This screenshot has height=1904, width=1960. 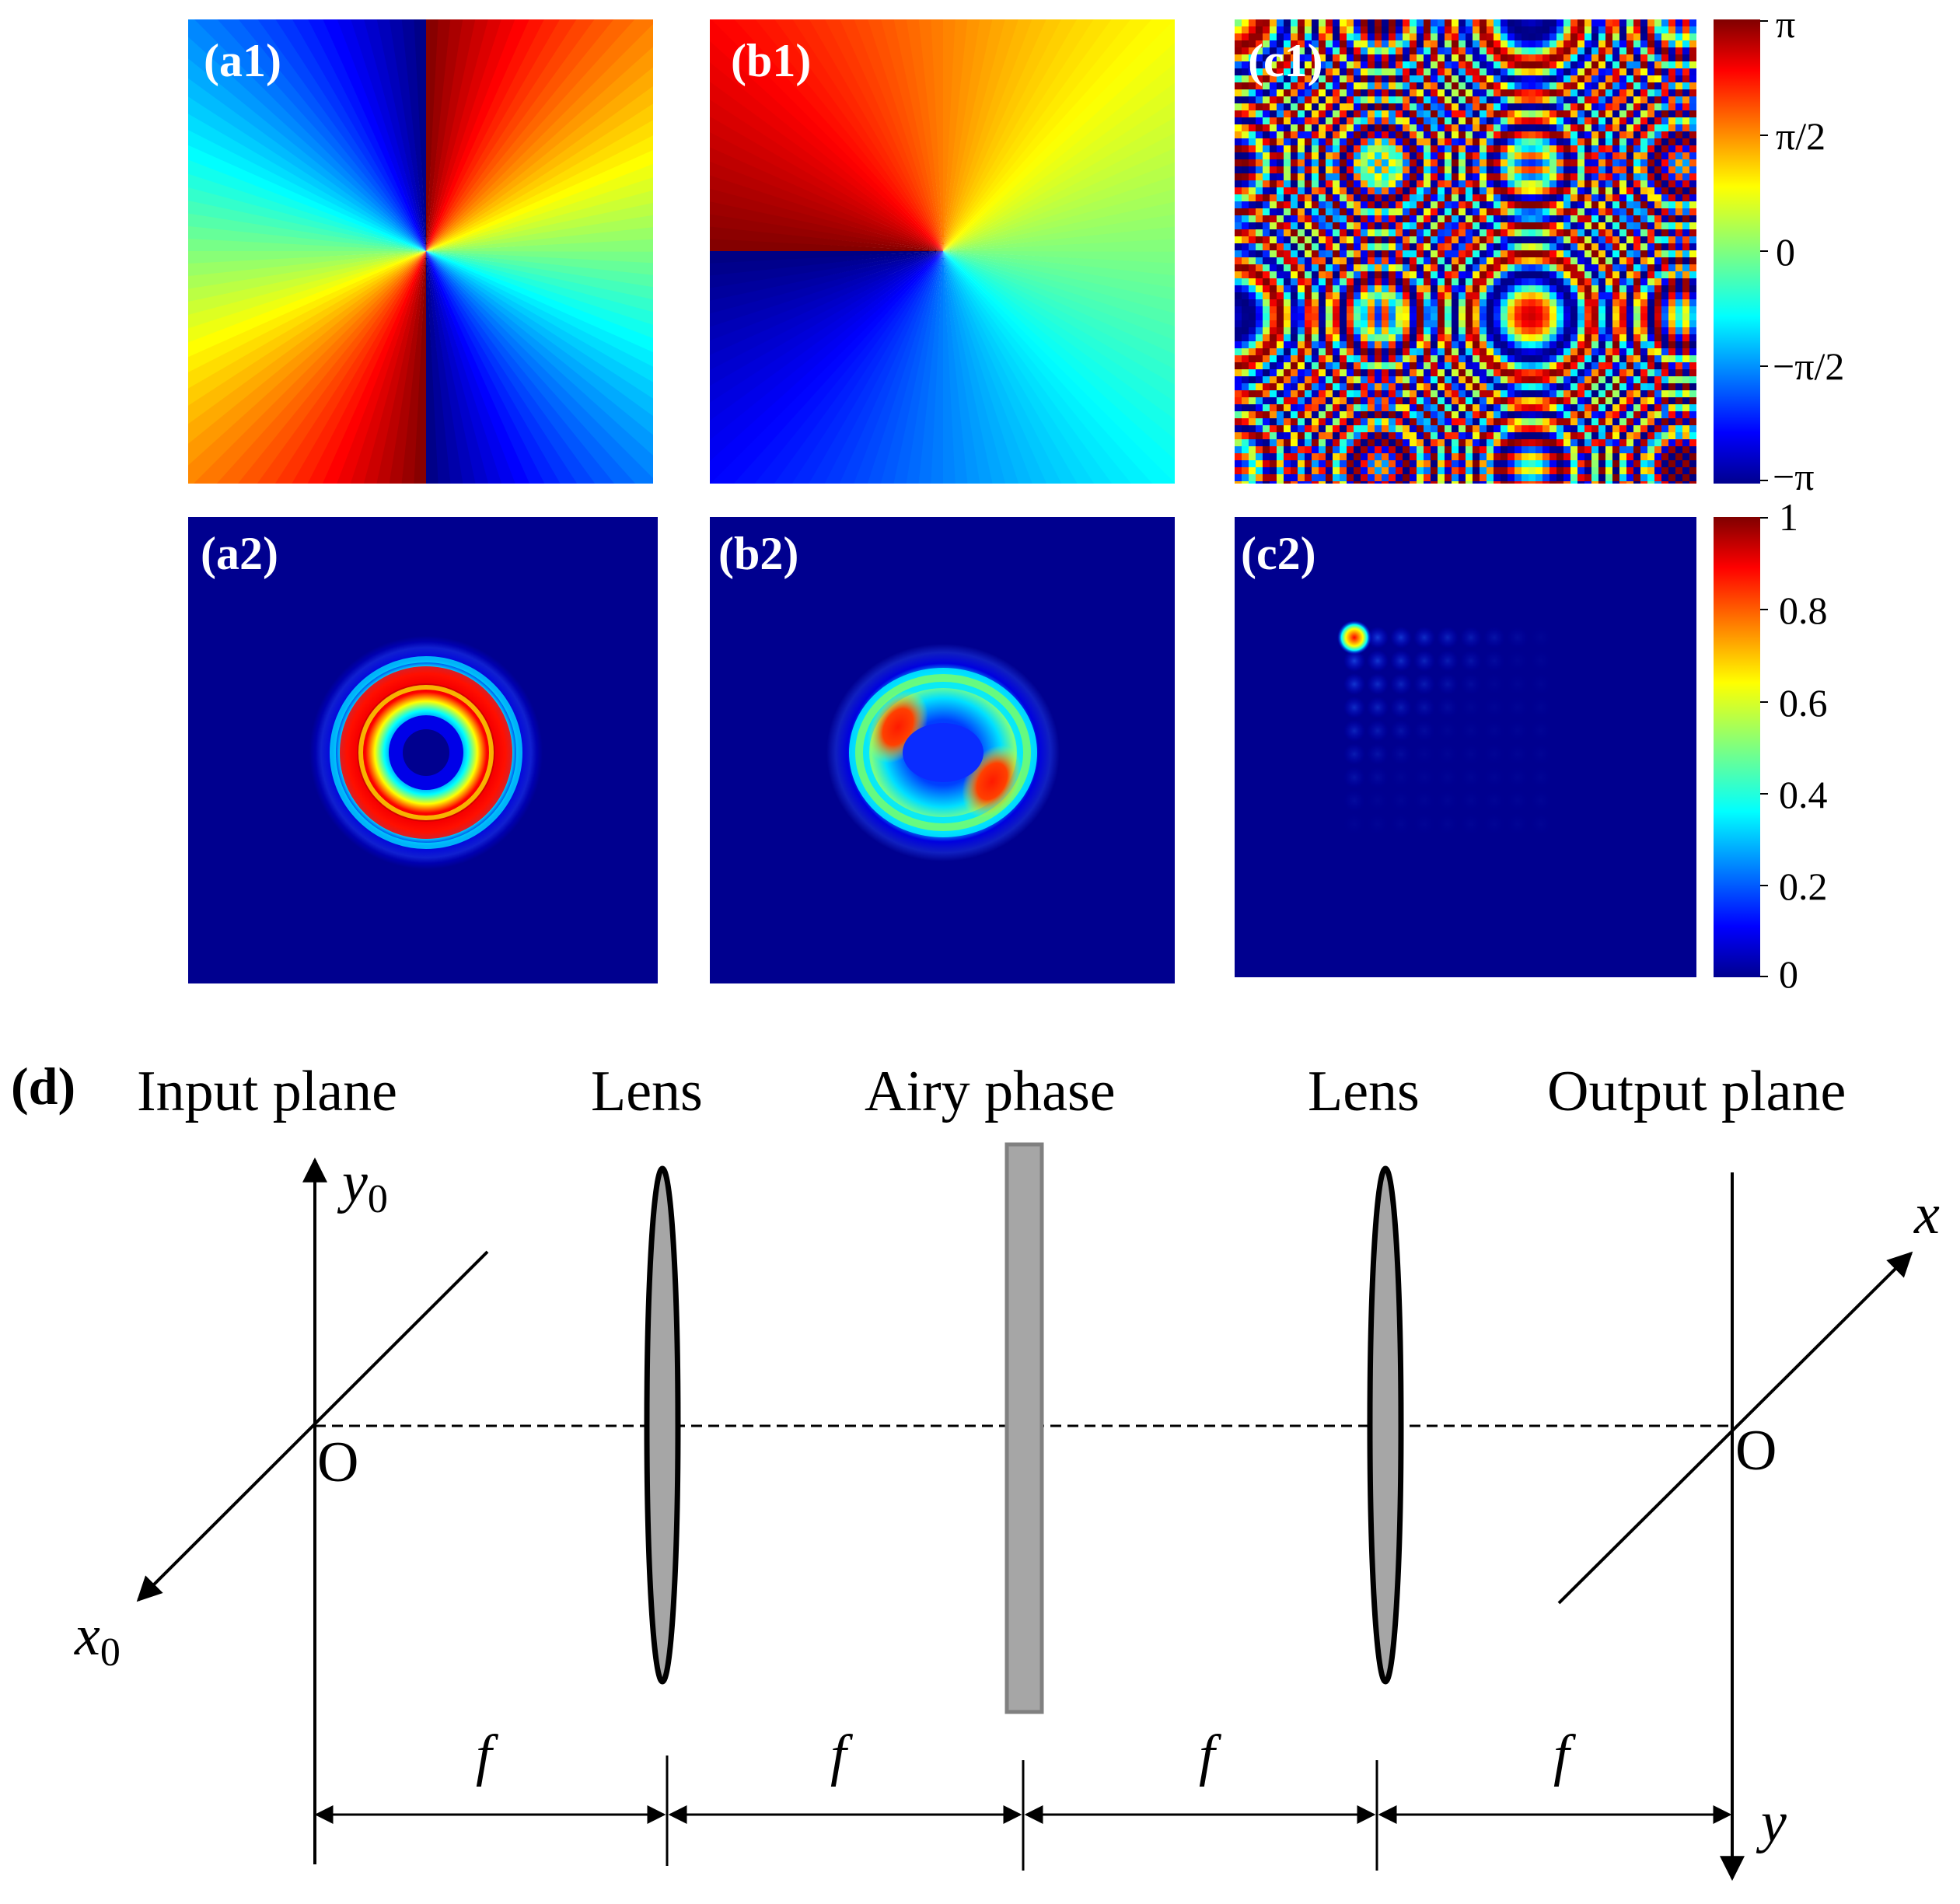 I want to click on c2-side-lobe, so click(x=1541, y=824).